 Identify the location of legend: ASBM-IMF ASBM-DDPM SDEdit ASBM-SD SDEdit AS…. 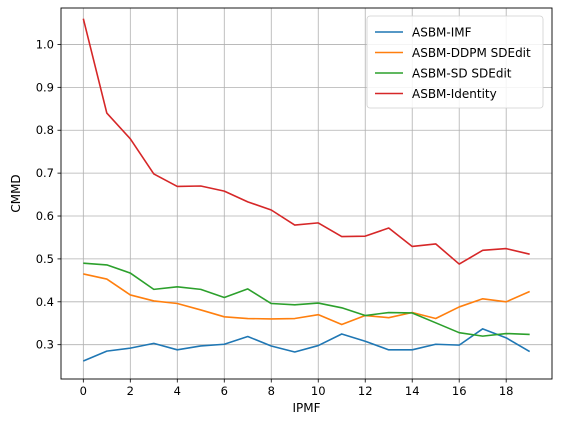
(455, 62).